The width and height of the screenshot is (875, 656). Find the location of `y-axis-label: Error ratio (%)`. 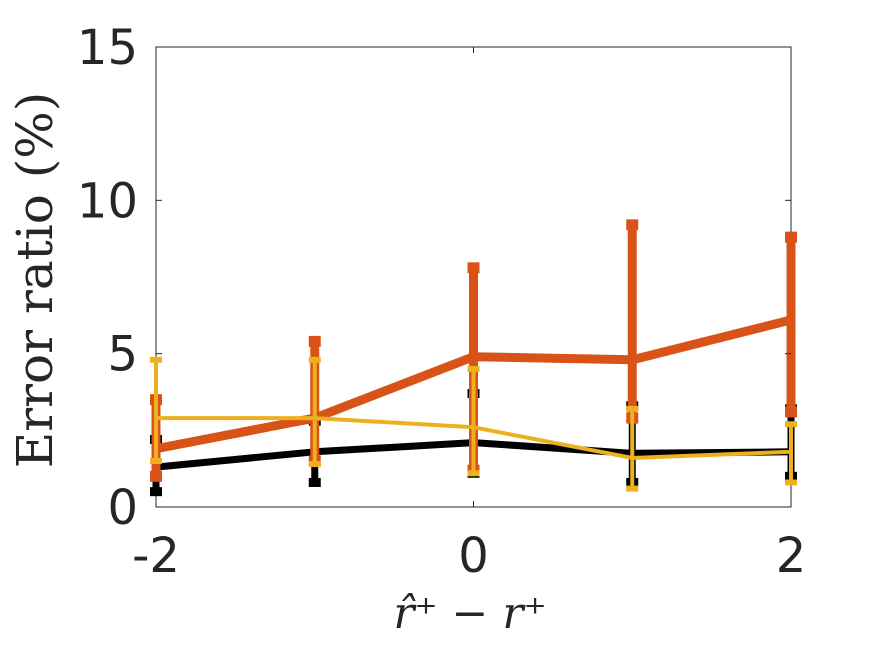

y-axis-label: Error ratio (%) is located at coordinates (35, 280).